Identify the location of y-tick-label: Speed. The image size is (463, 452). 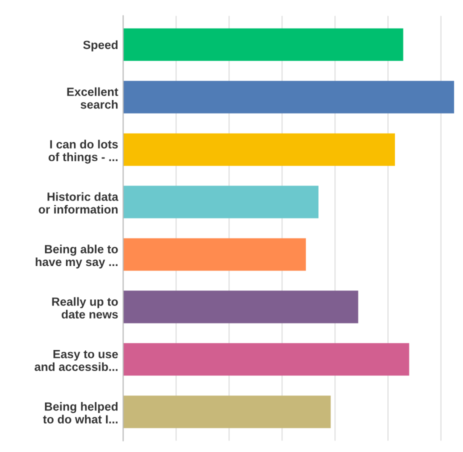
(100, 46).